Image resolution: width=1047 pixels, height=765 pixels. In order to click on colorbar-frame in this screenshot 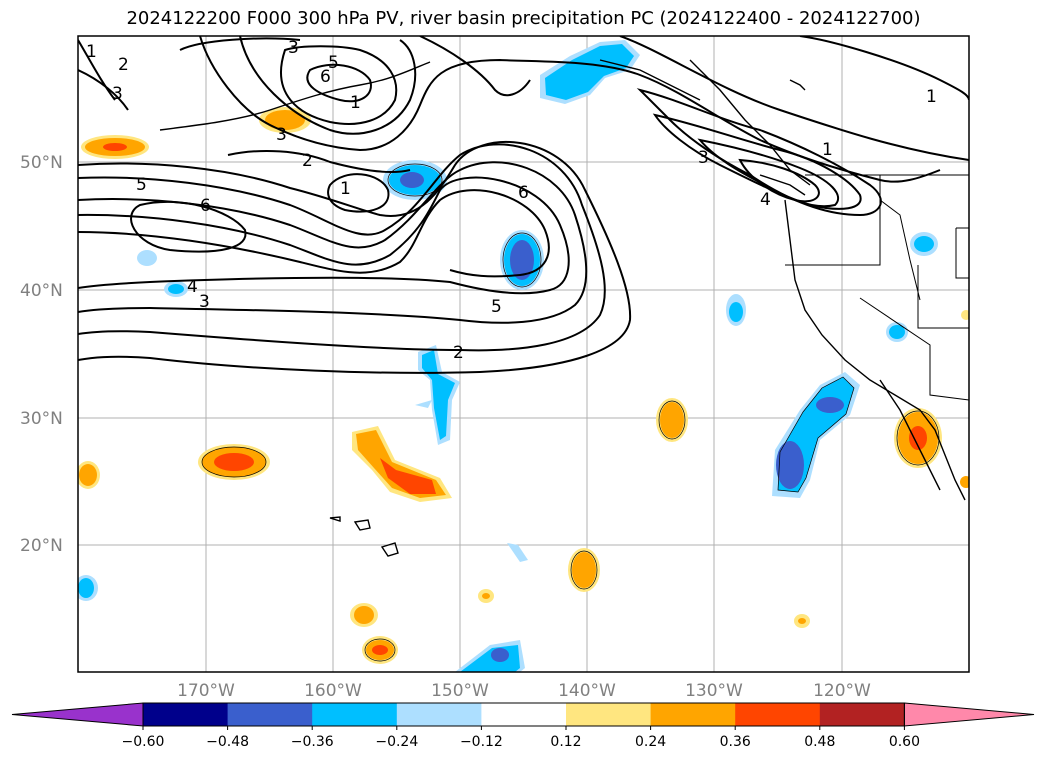, I will do `click(523, 714)`.